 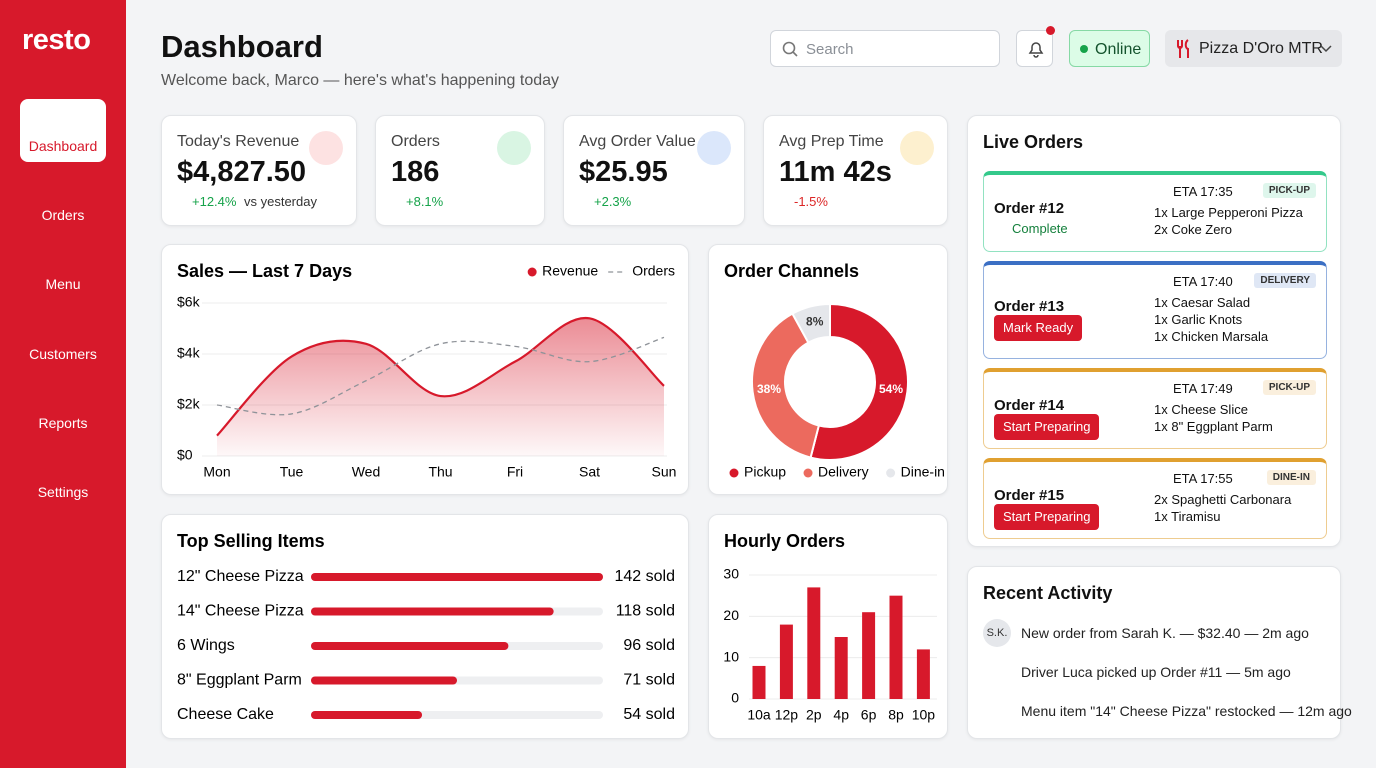 What do you see at coordinates (56, 40) in the screenshot?
I see `logo: resto` at bounding box center [56, 40].